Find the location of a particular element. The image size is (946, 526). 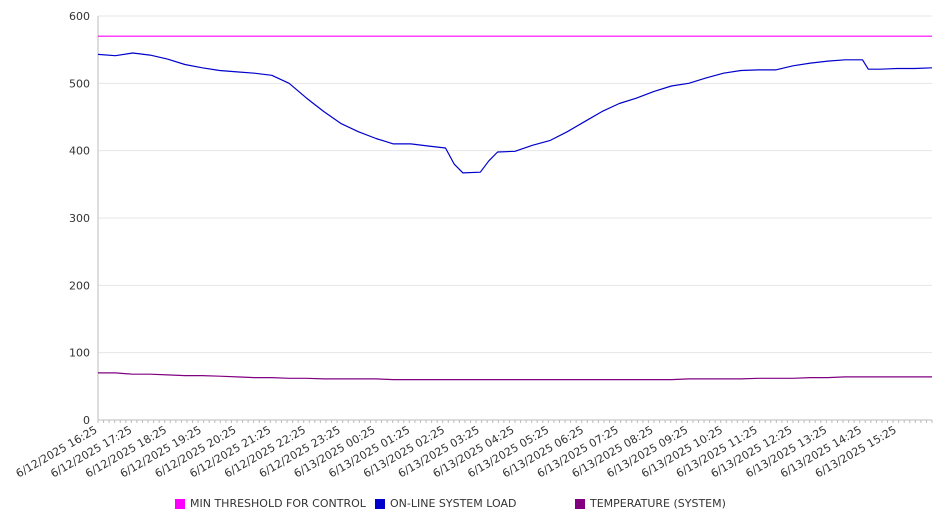

legend-item-min-threshold: MIN THRESHOLD FOR CONTROL is located at coordinates (270, 503).